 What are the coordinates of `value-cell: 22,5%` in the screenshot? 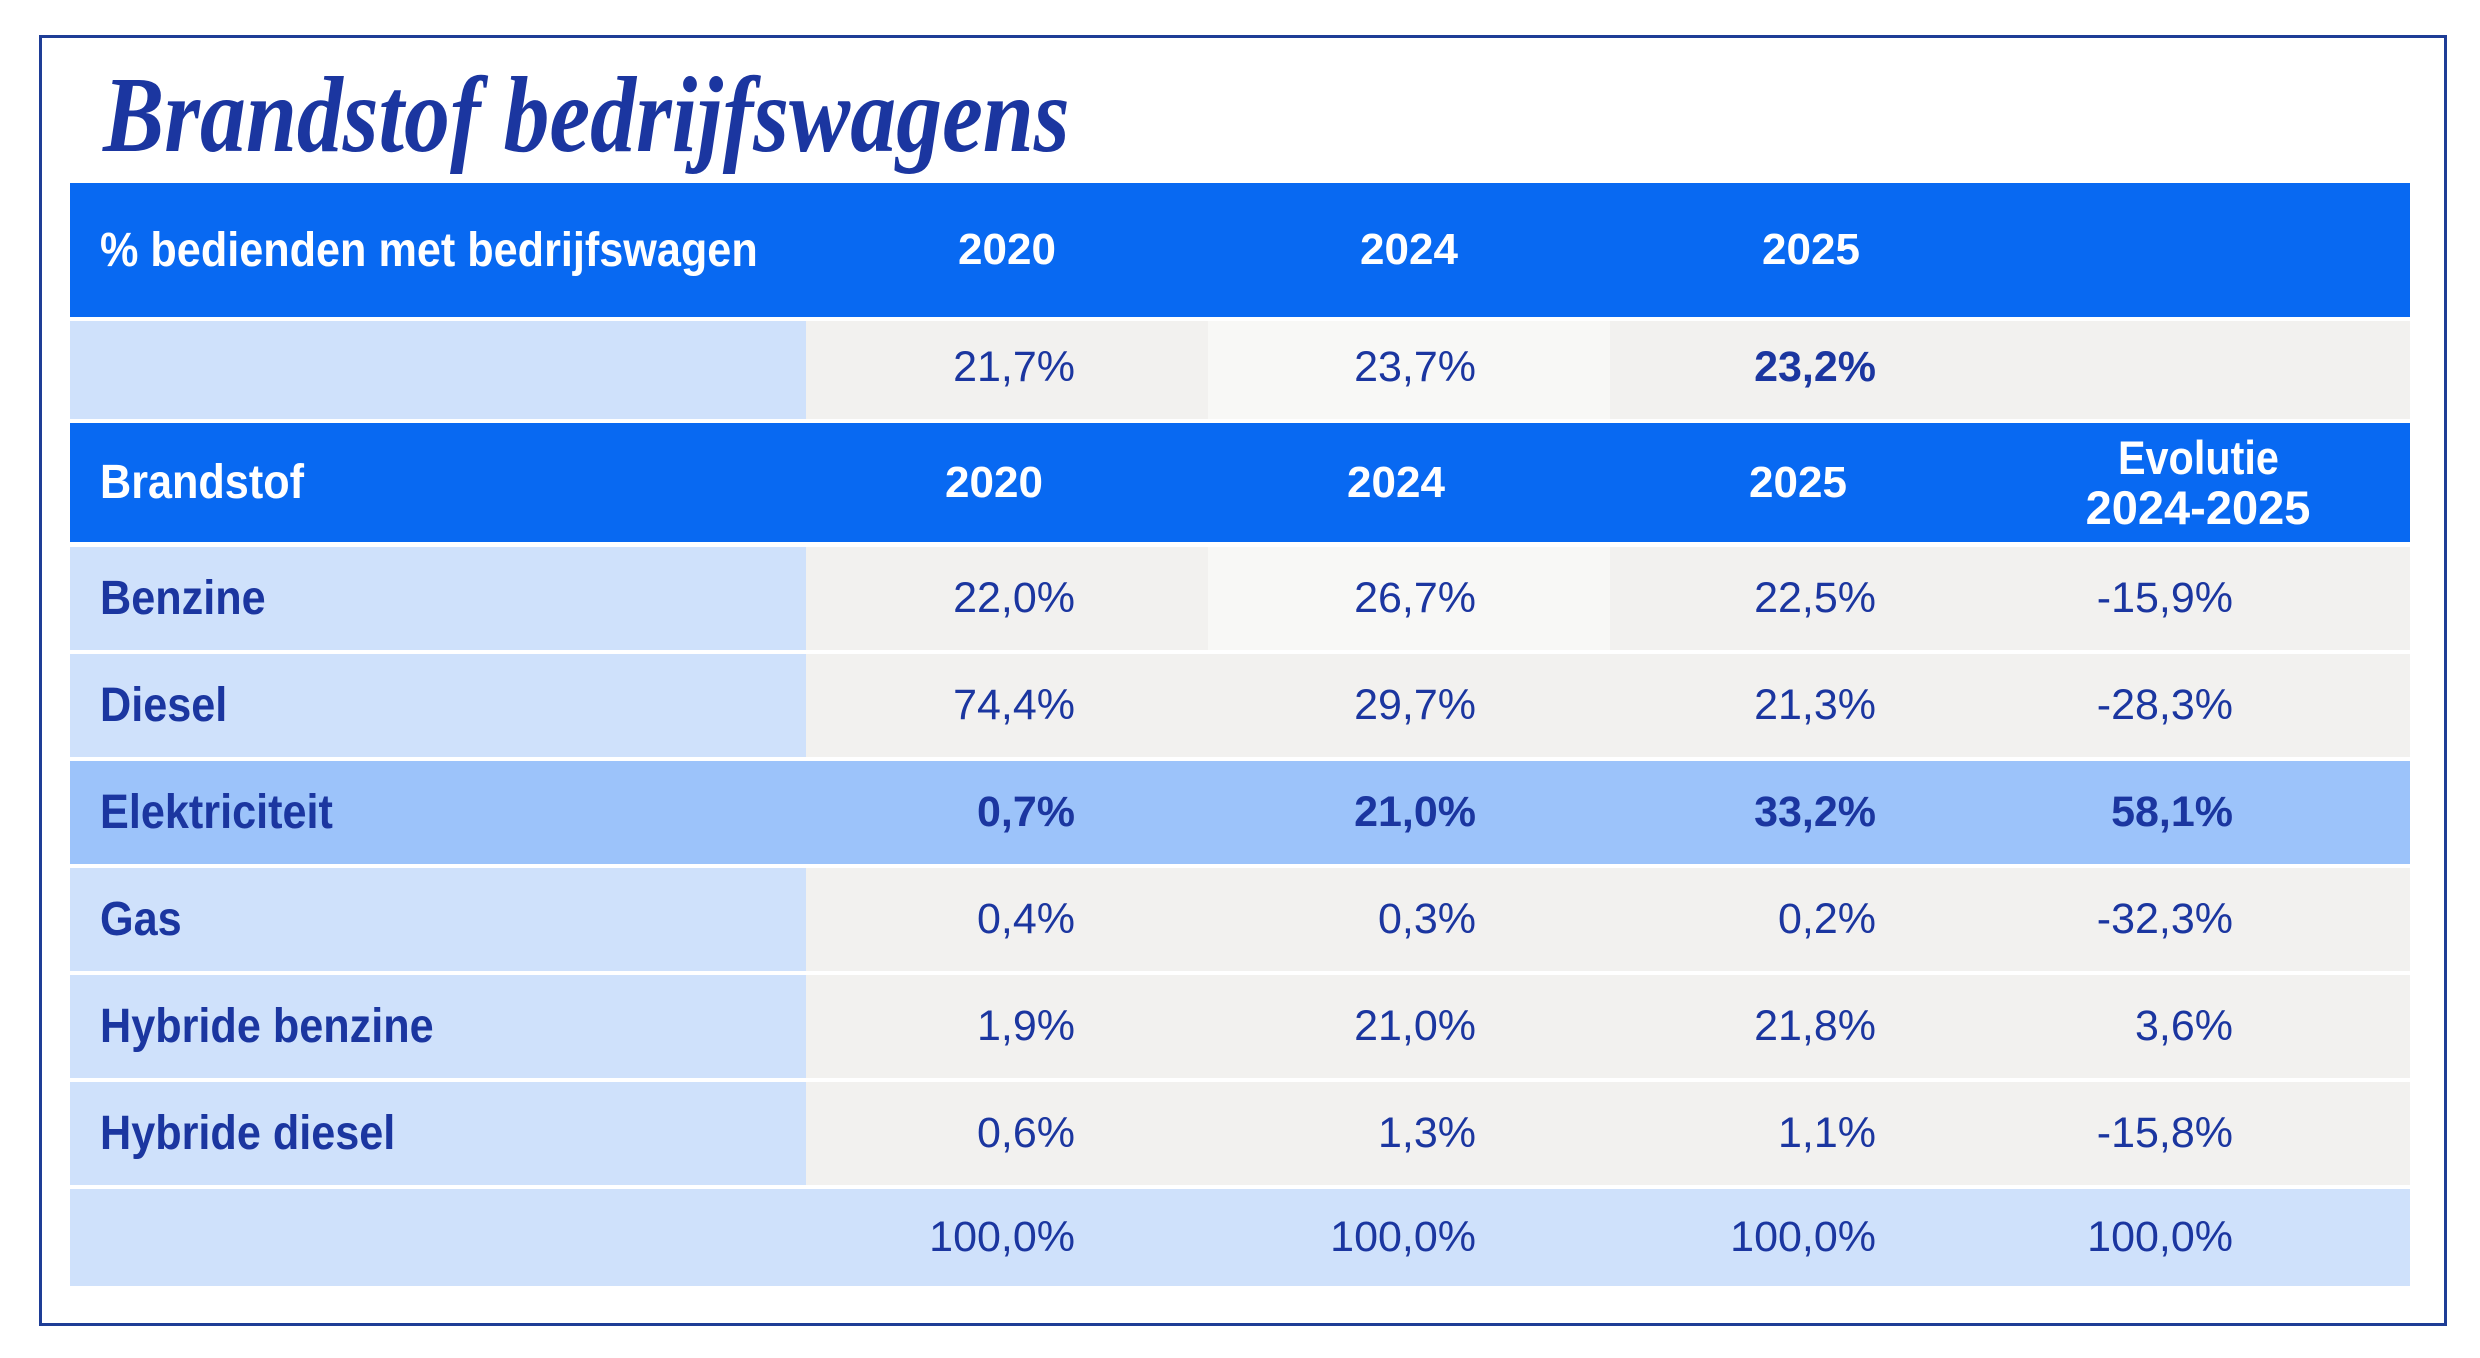 It's located at (1811, 598).